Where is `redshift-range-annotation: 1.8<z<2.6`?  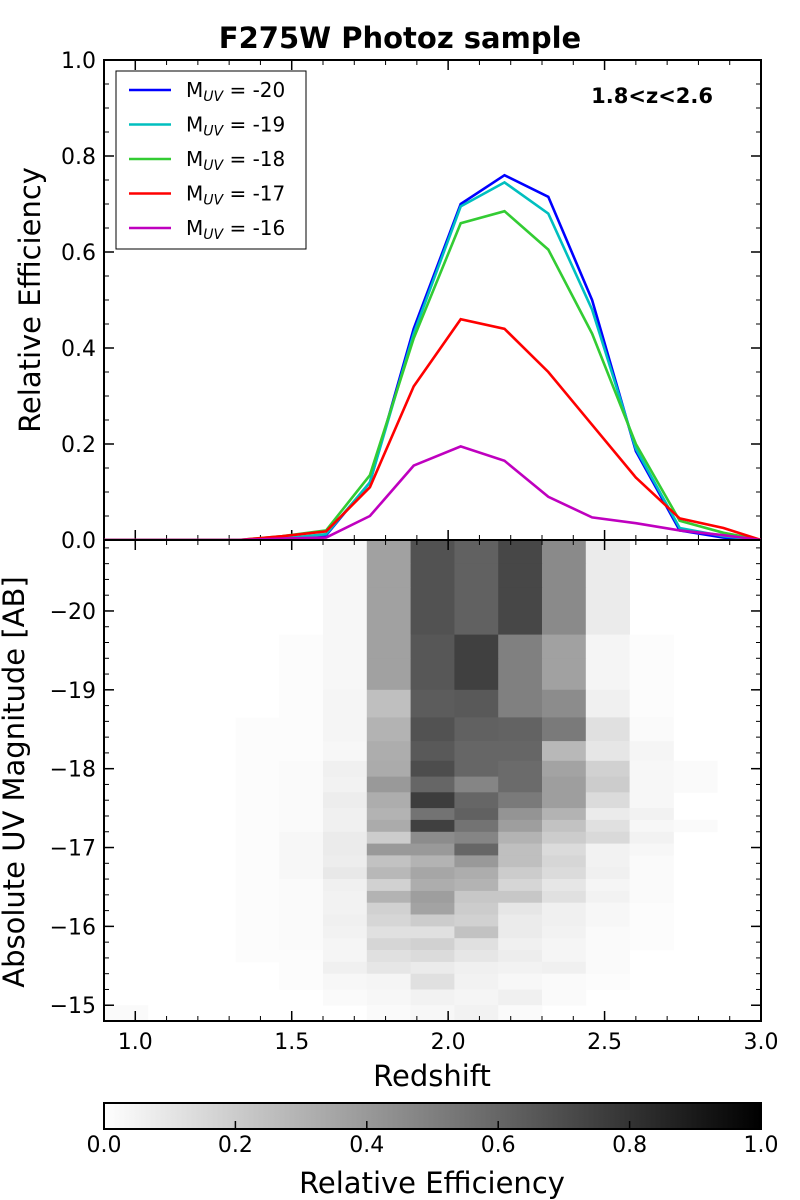 redshift-range-annotation: 1.8<z<2.6 is located at coordinates (652, 96).